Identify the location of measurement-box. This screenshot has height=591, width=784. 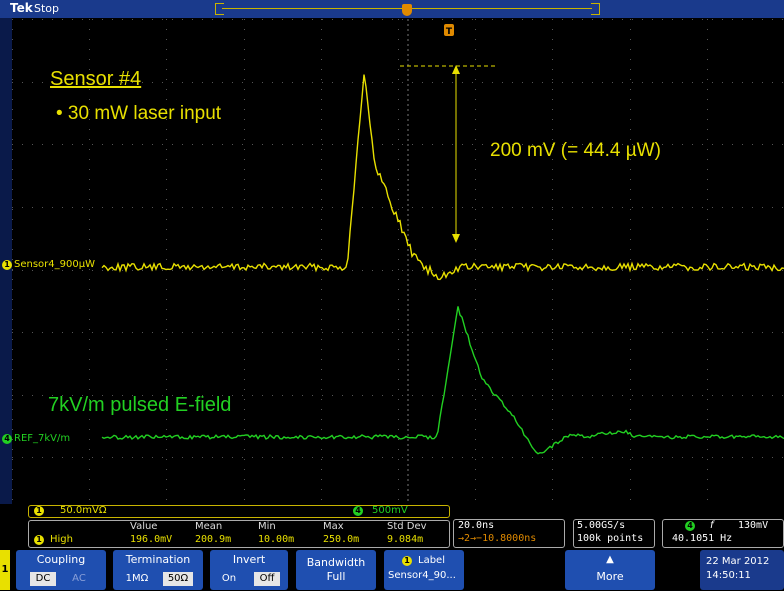
(239, 534).